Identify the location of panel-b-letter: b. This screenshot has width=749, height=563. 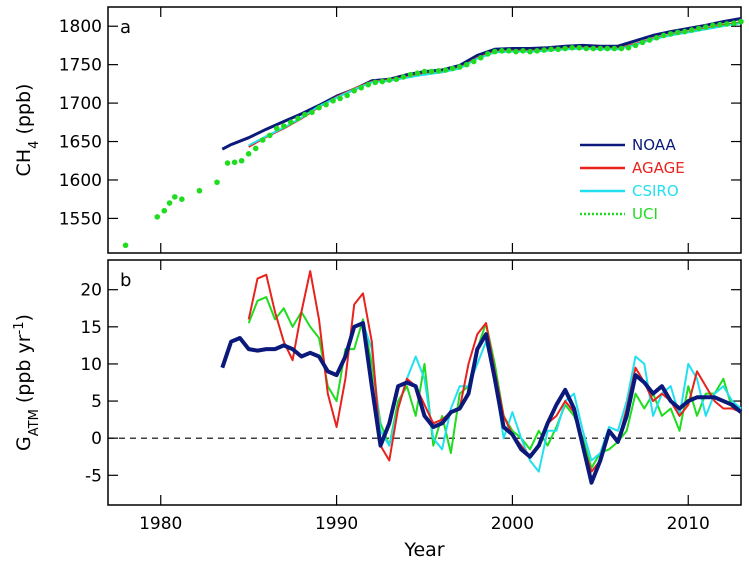
(125, 280).